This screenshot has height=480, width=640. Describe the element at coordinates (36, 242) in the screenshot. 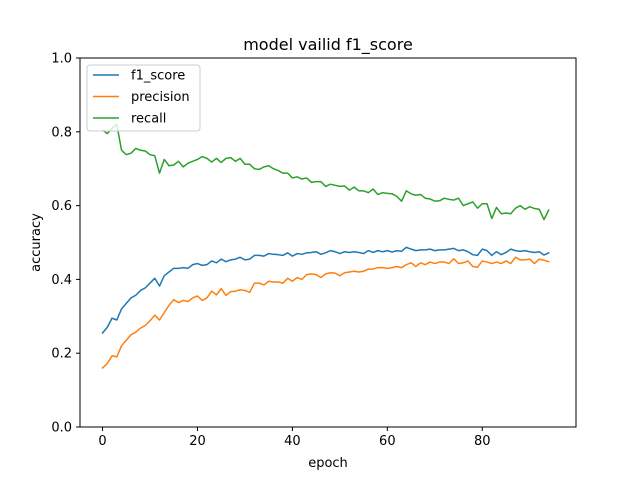

I see `y-axis-label: accuracy` at that location.